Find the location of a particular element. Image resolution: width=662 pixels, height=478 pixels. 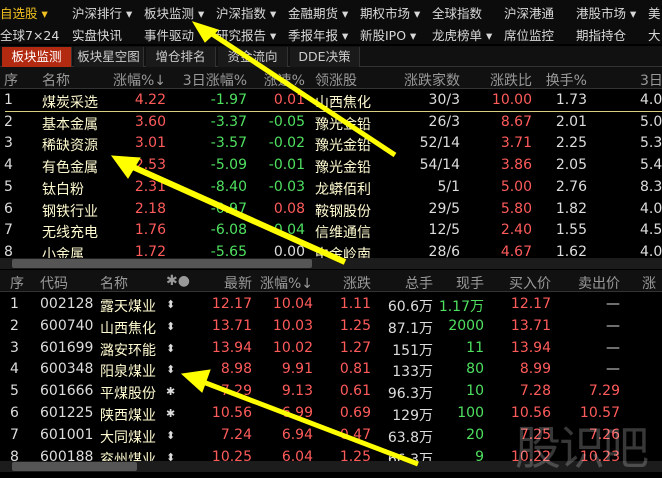

tab-4: DDE决策 is located at coordinates (325, 57).